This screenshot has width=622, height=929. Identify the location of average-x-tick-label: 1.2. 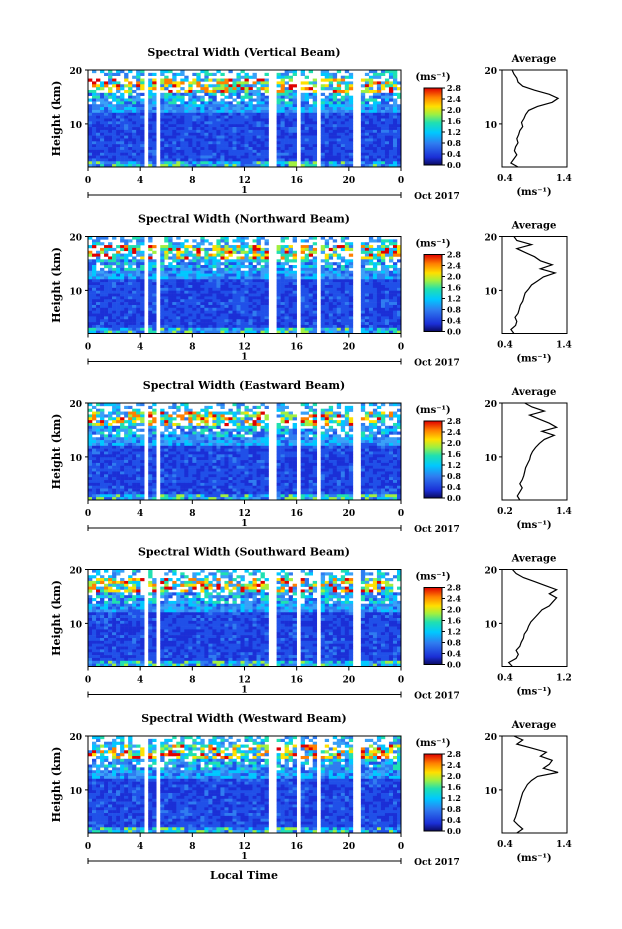
(564, 679).